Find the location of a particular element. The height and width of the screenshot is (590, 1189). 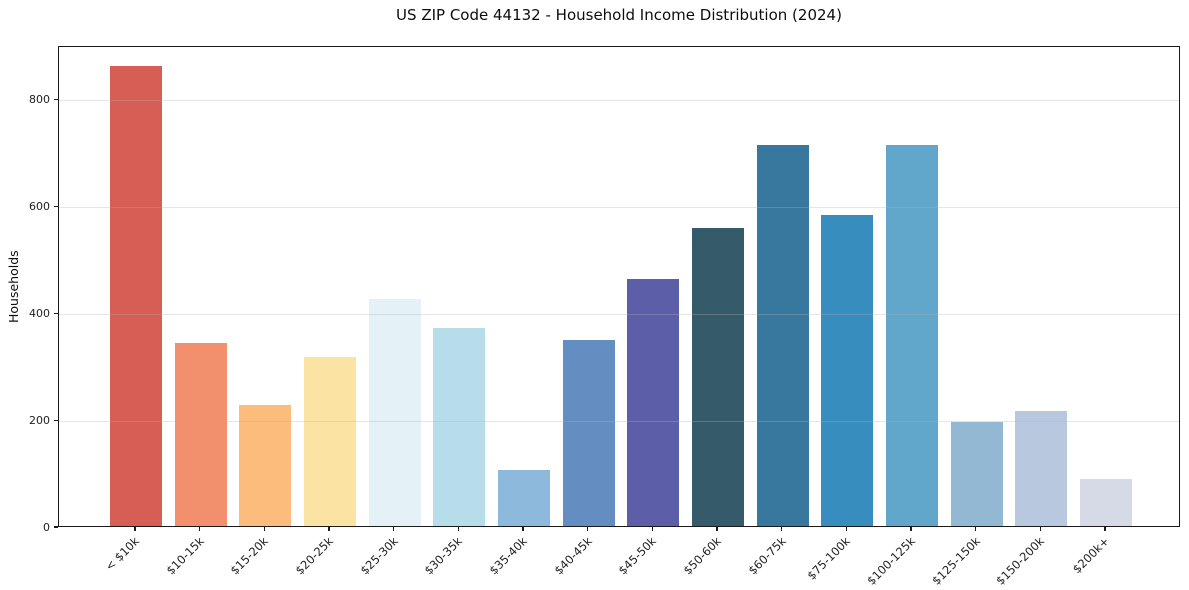

y-tick-label: 200 is located at coordinates (39, 420).